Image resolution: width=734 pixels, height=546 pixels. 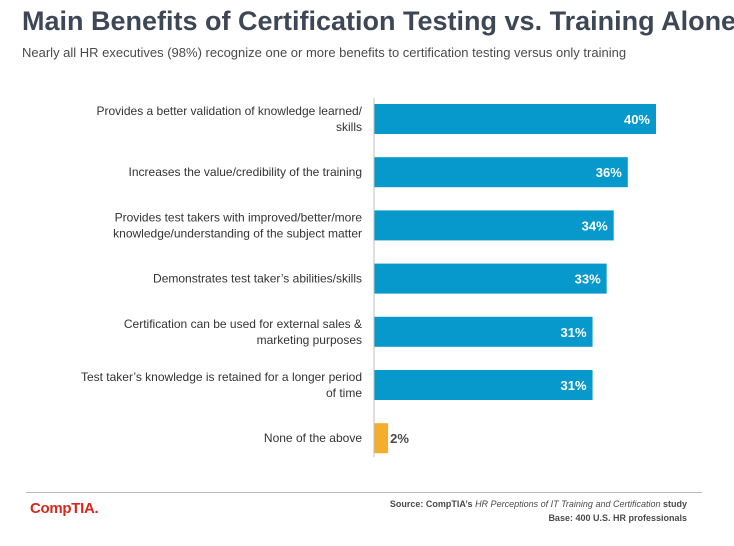 What do you see at coordinates (588, 279) in the screenshot?
I see `bar-value-label: 33%` at bounding box center [588, 279].